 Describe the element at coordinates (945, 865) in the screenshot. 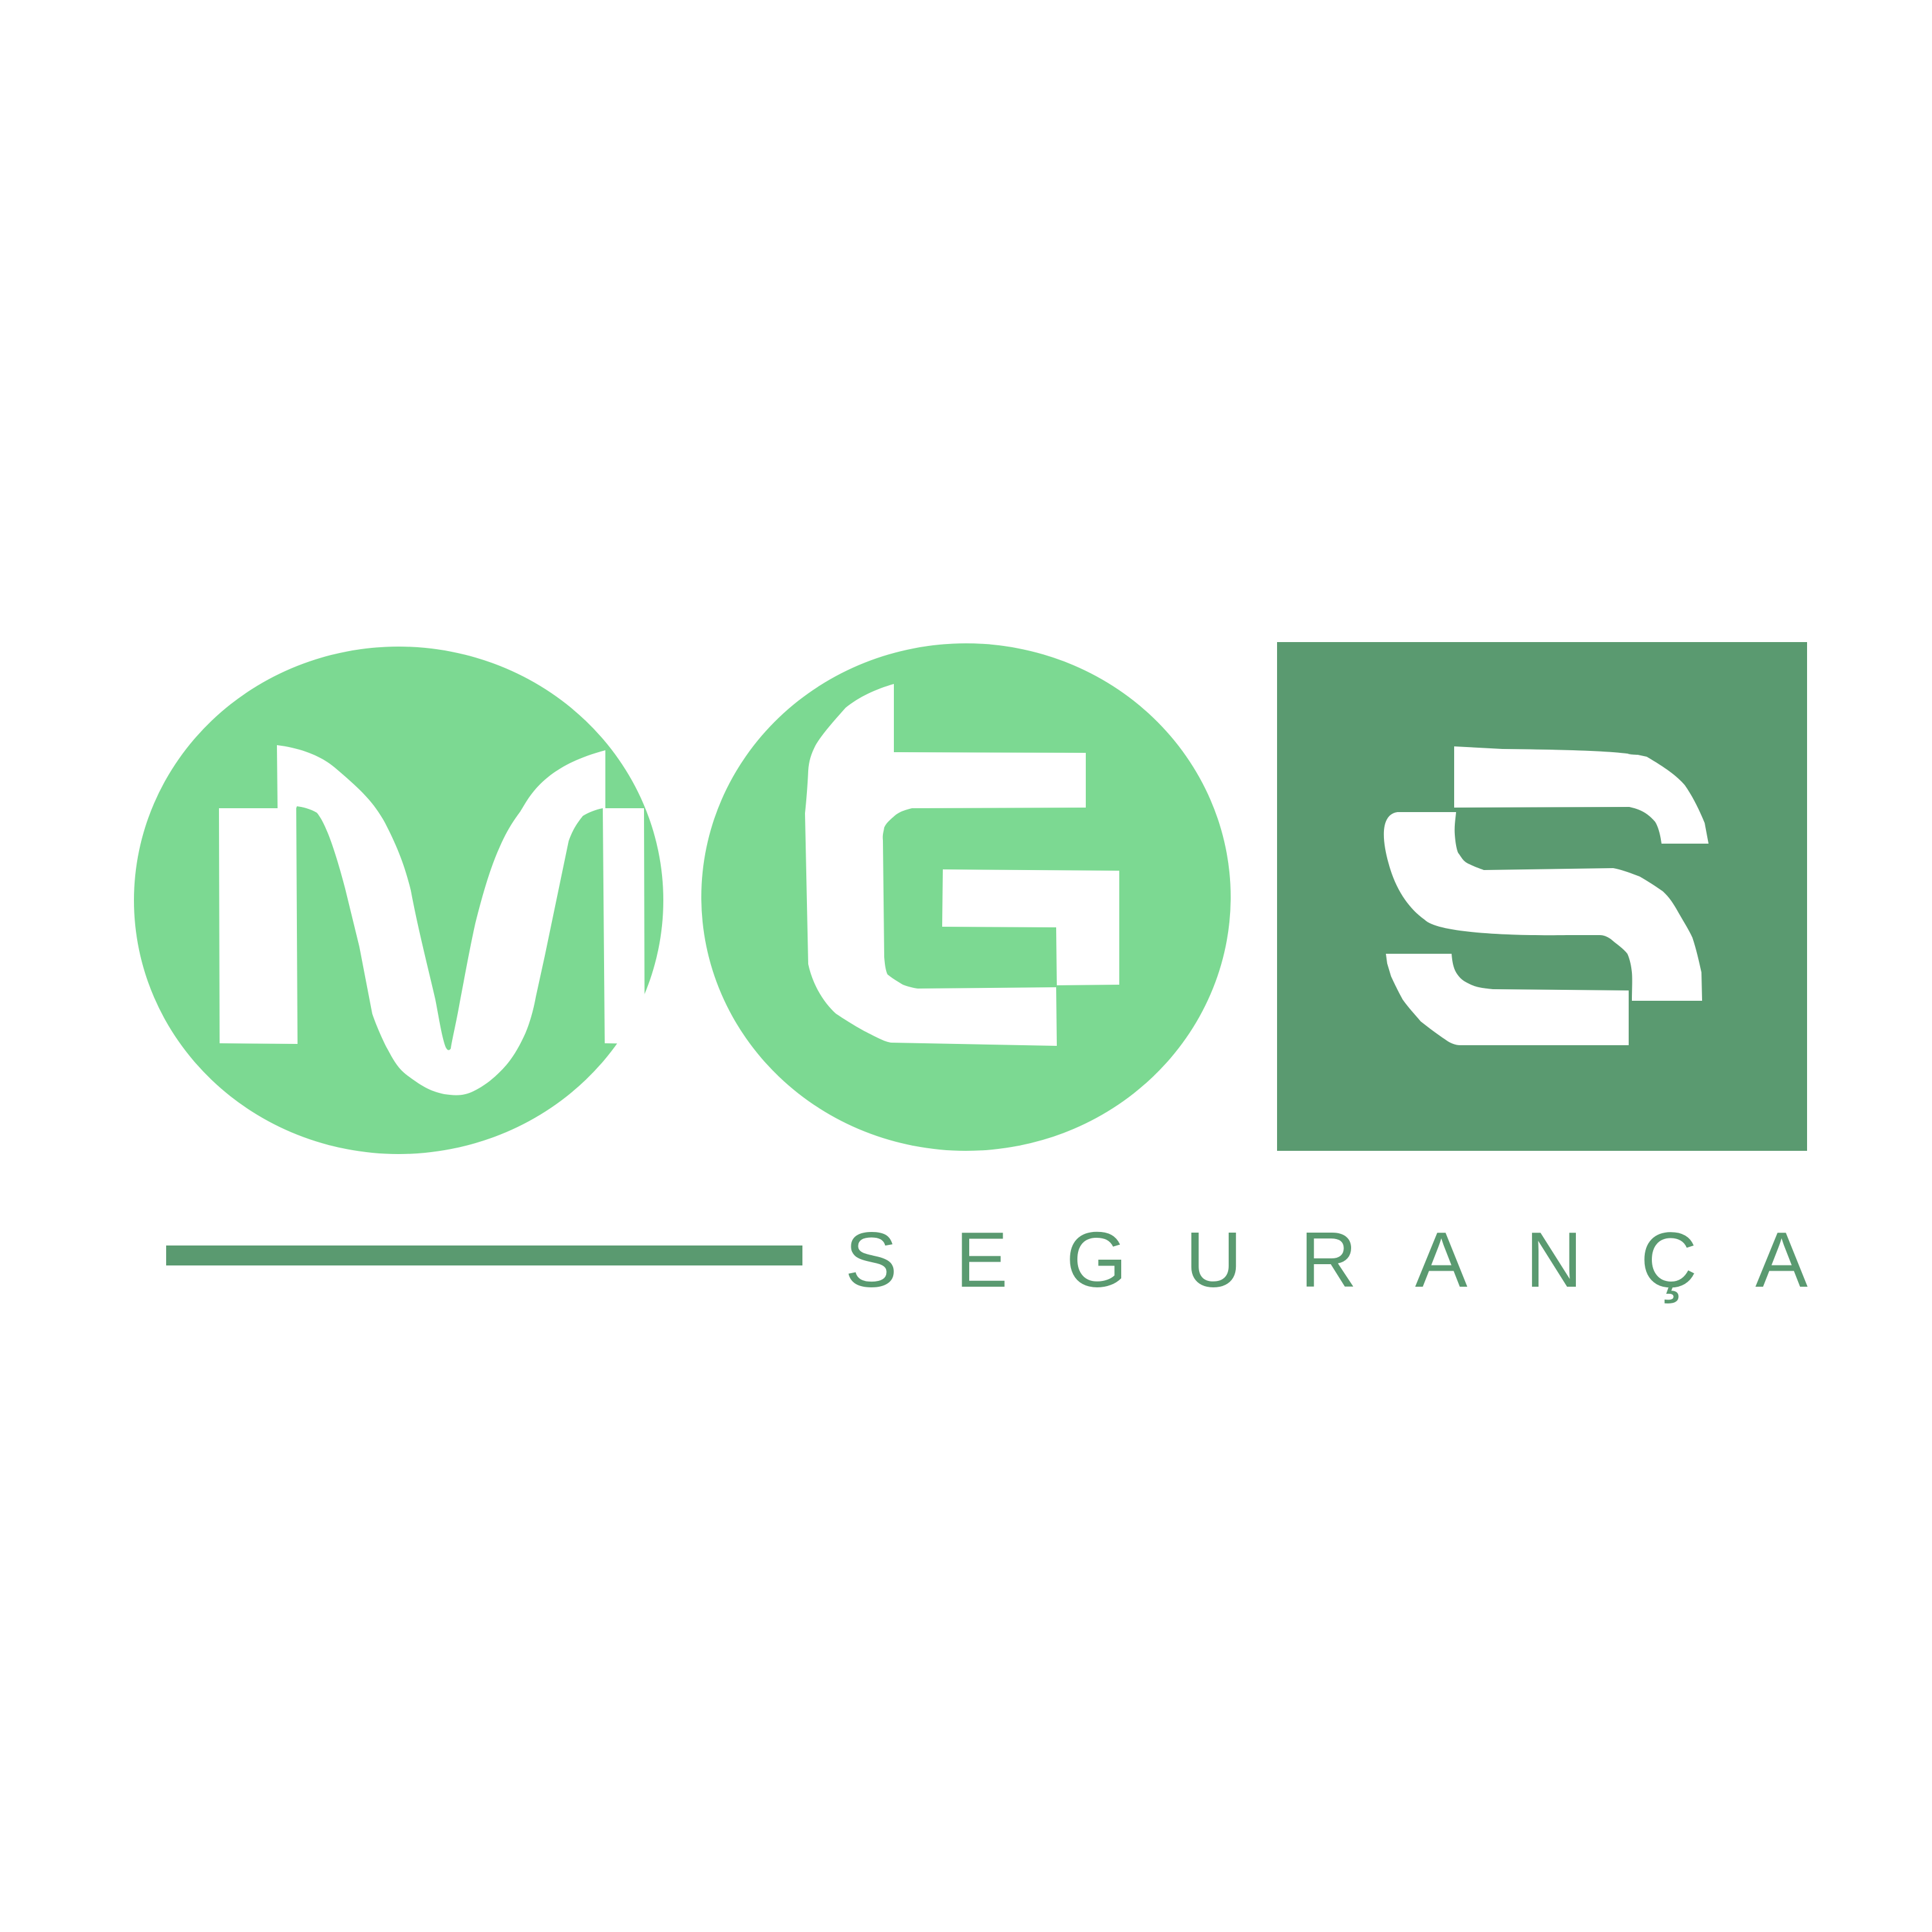

I see `g-letter-icon` at that location.